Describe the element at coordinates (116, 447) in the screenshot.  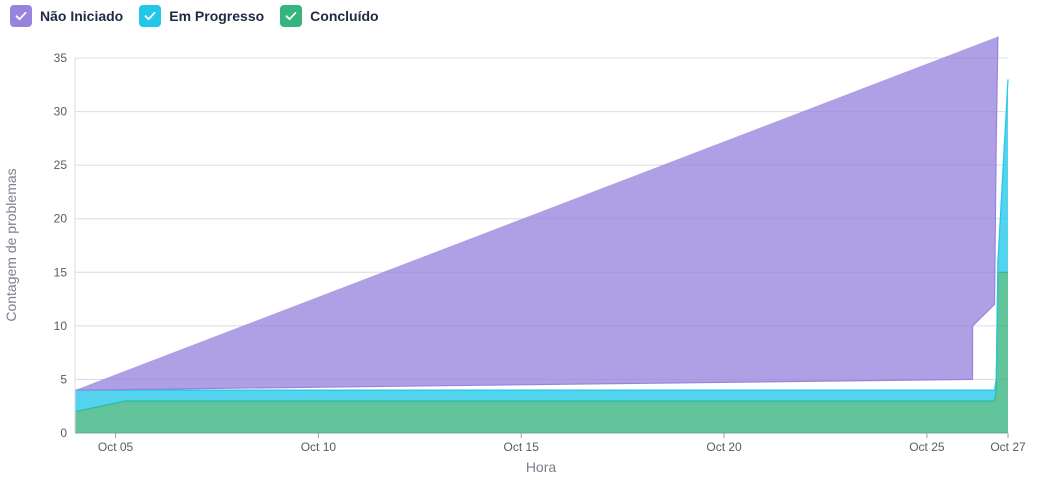
I see `x-tick-label: Oct 05` at that location.